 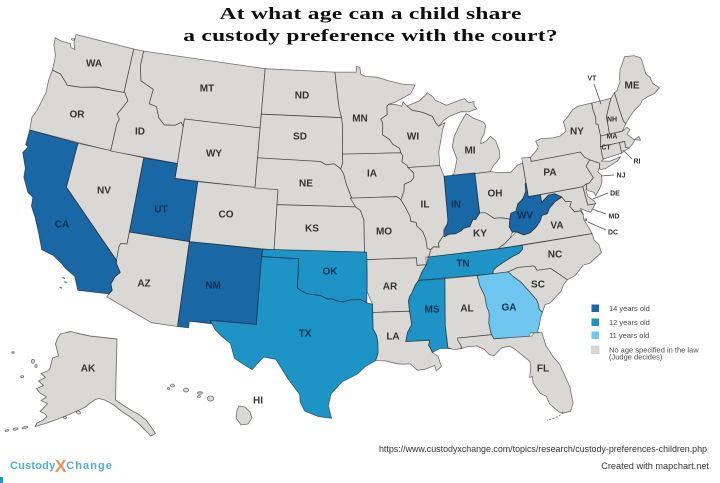 What do you see at coordinates (392, 337) in the screenshot?
I see `svg-text: LA` at bounding box center [392, 337].